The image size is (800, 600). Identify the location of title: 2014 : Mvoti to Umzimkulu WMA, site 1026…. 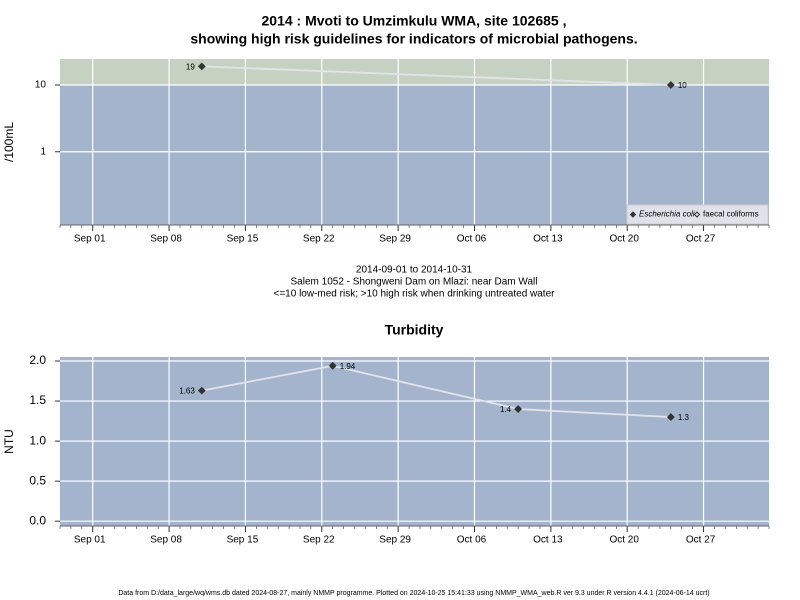
(414, 21).